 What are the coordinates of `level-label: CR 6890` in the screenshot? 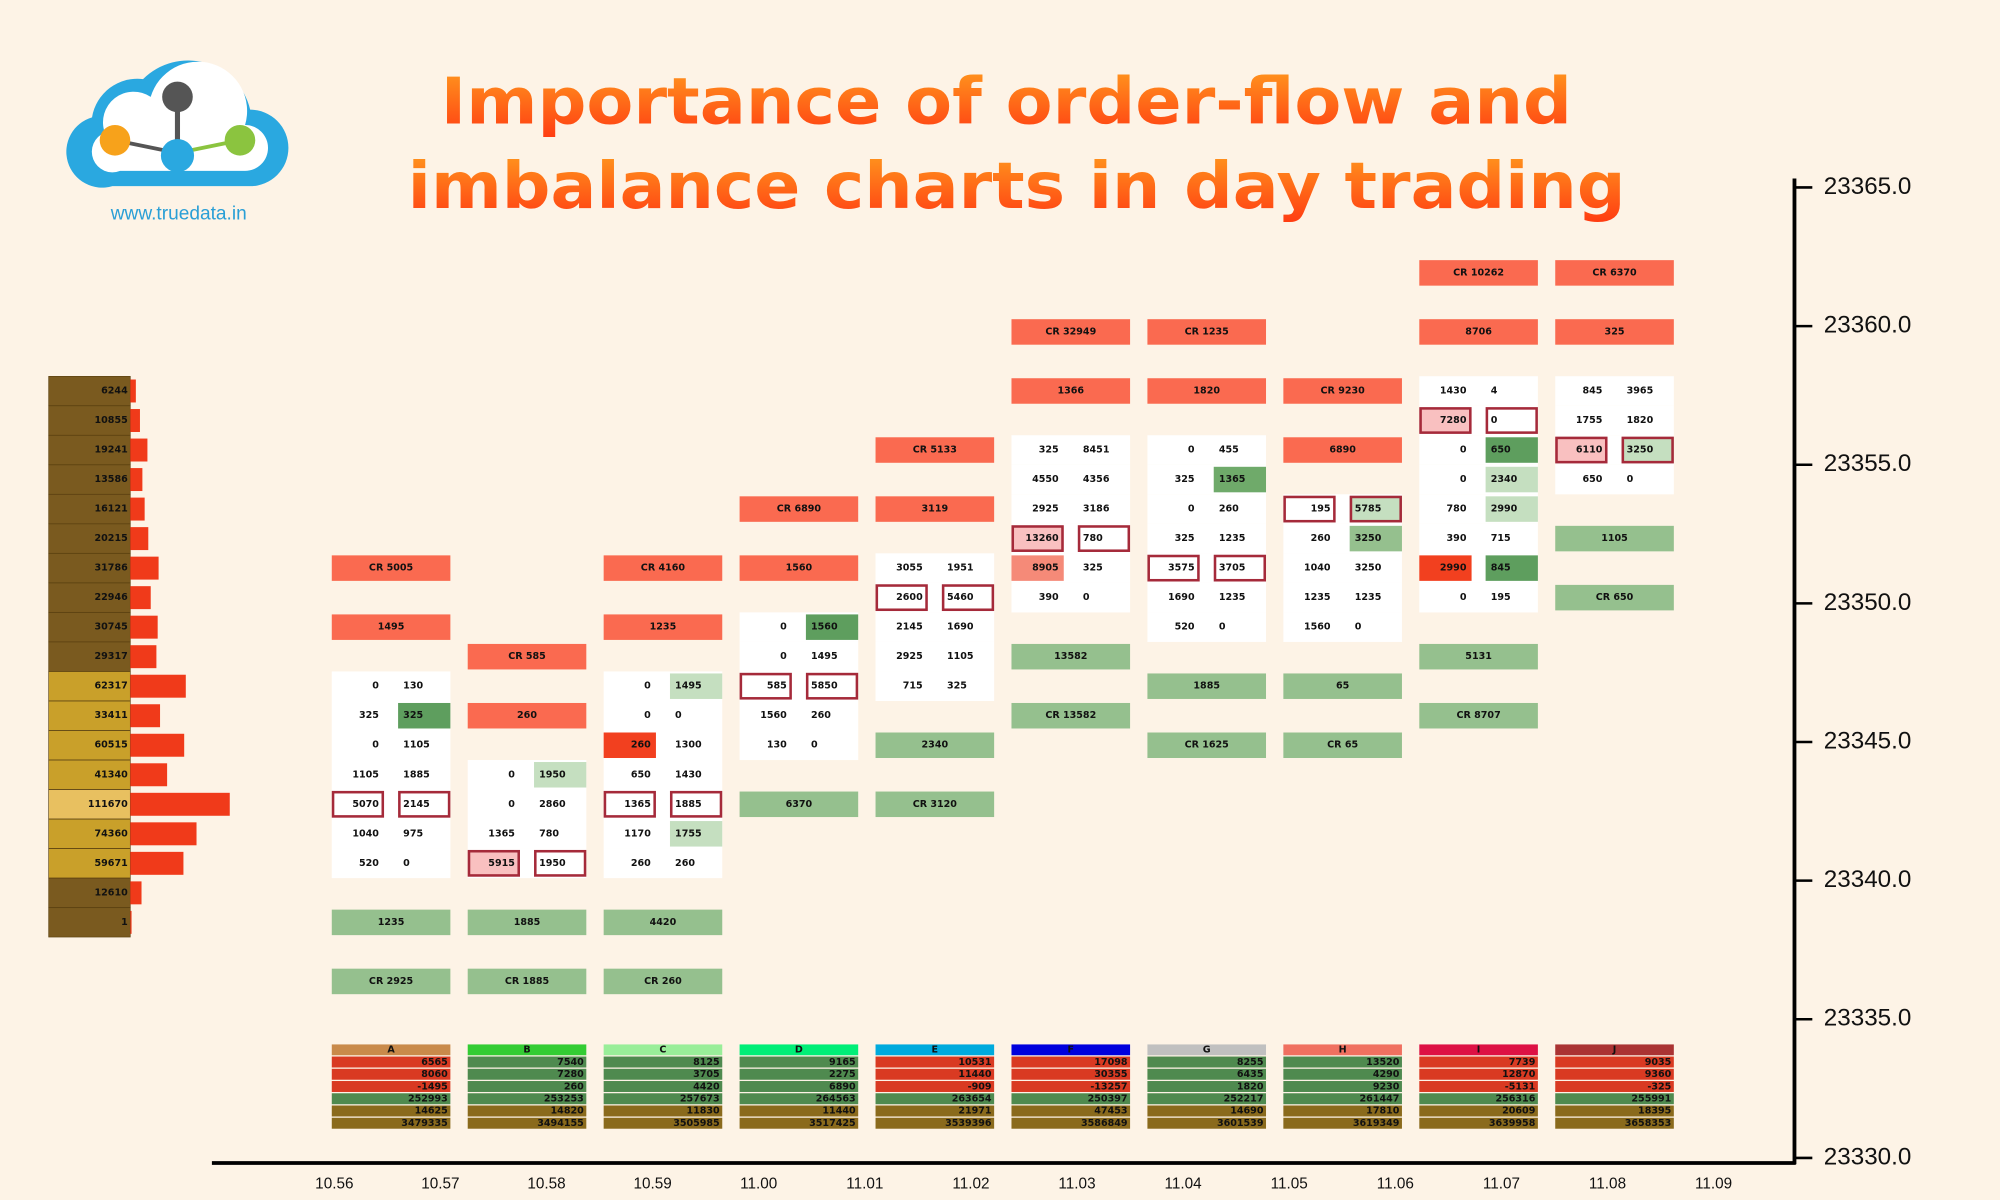 It's located at (799, 509).